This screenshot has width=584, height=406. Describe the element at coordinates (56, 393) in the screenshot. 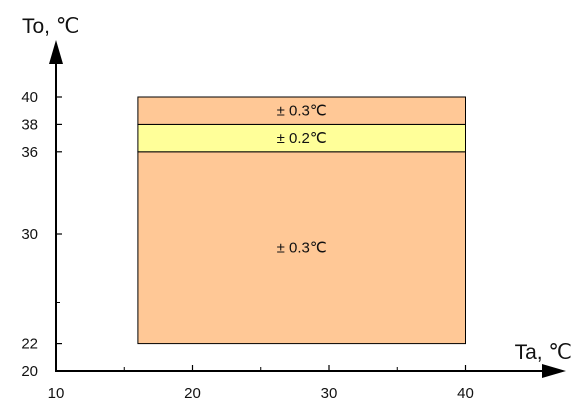

I see `x-tick-label-10: 10` at that location.